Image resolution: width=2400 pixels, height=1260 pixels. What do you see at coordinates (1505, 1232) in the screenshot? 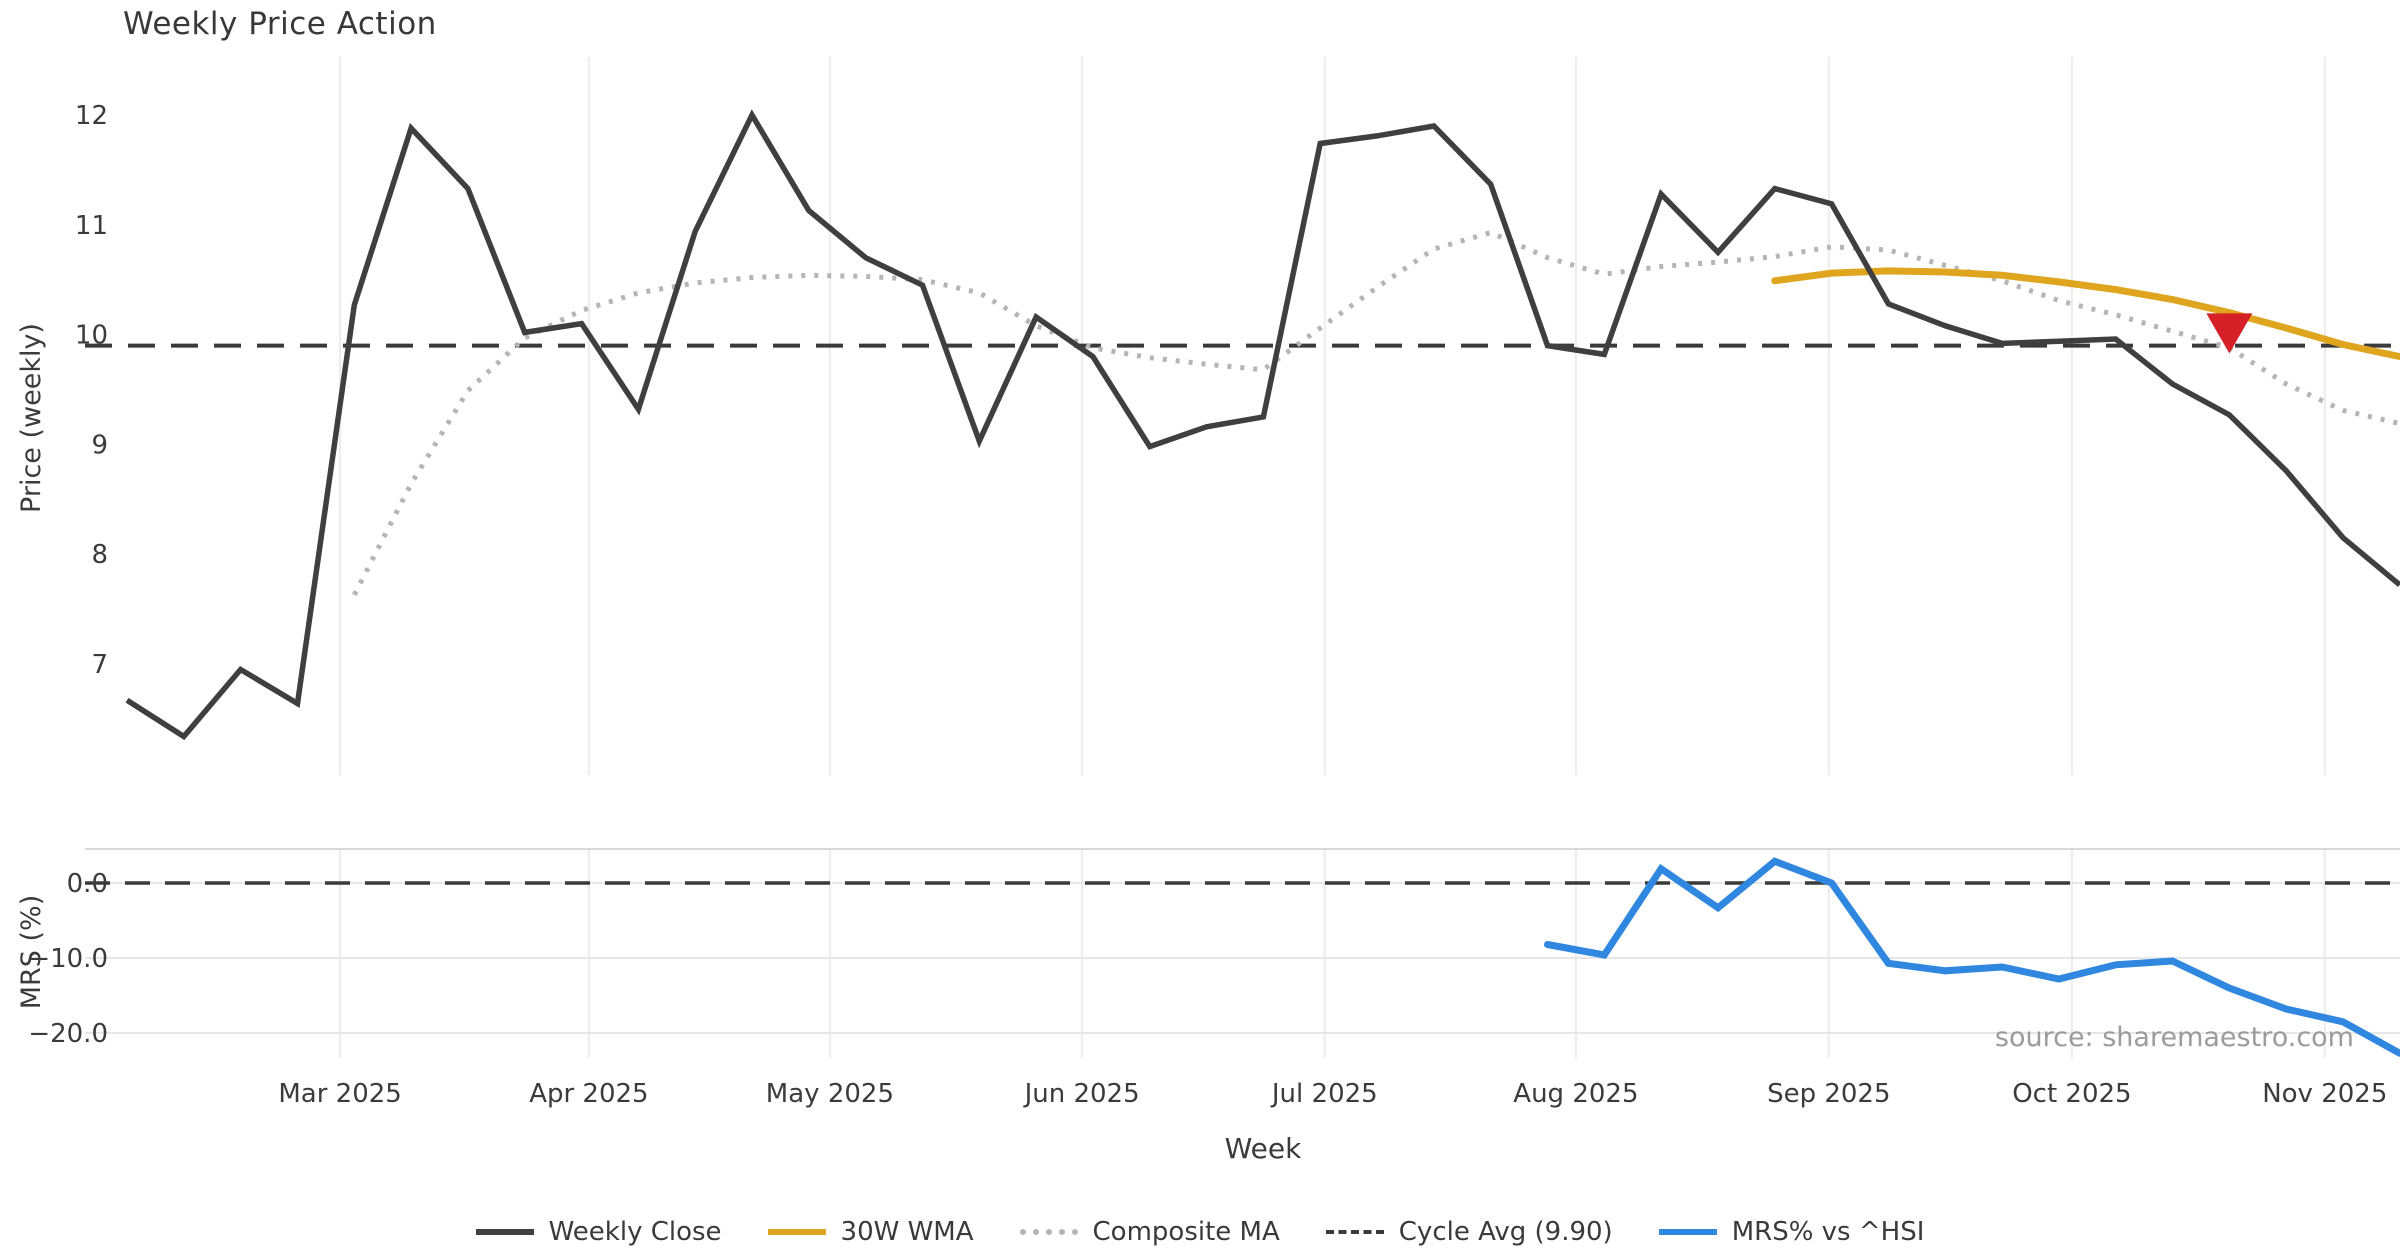
I see `legend-label: Cycle Avg (9.90)` at bounding box center [1505, 1232].